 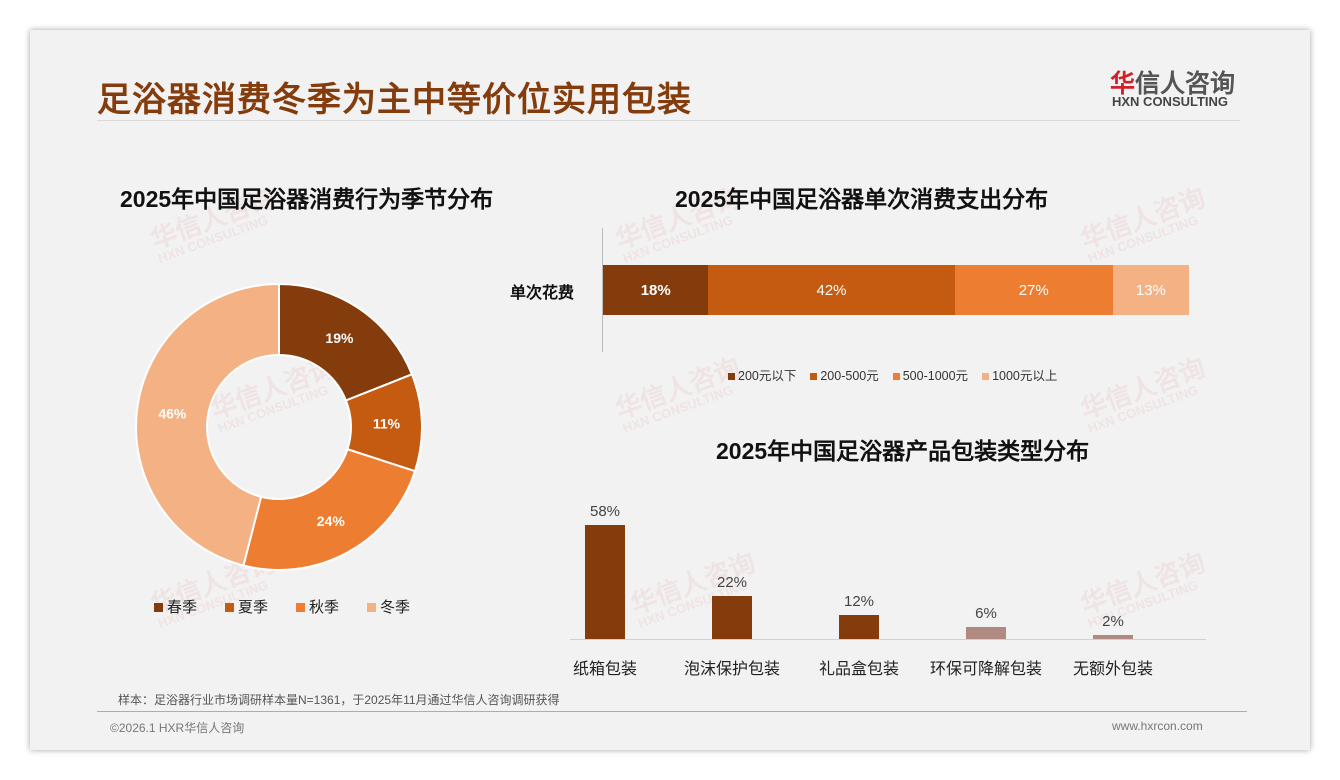 I want to click on stacked-category: 单次花费, so click(x=542, y=293).